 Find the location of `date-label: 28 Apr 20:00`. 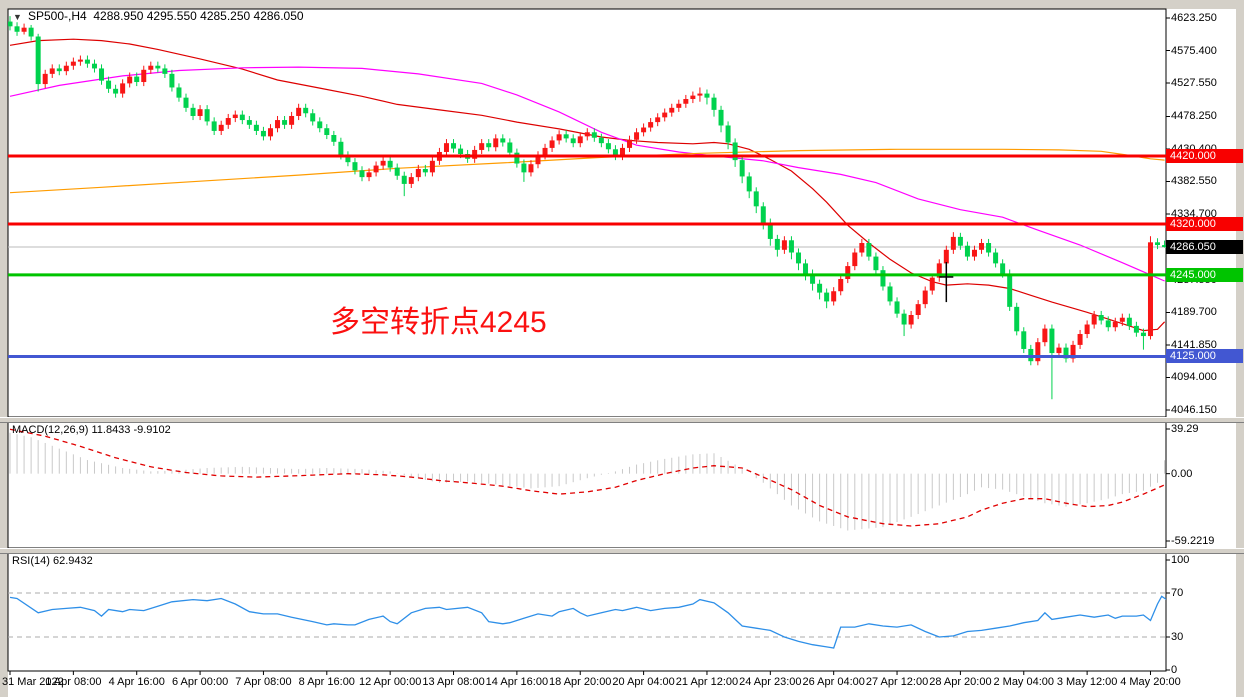

date-label: 28 Apr 20:00 is located at coordinates (960, 682).